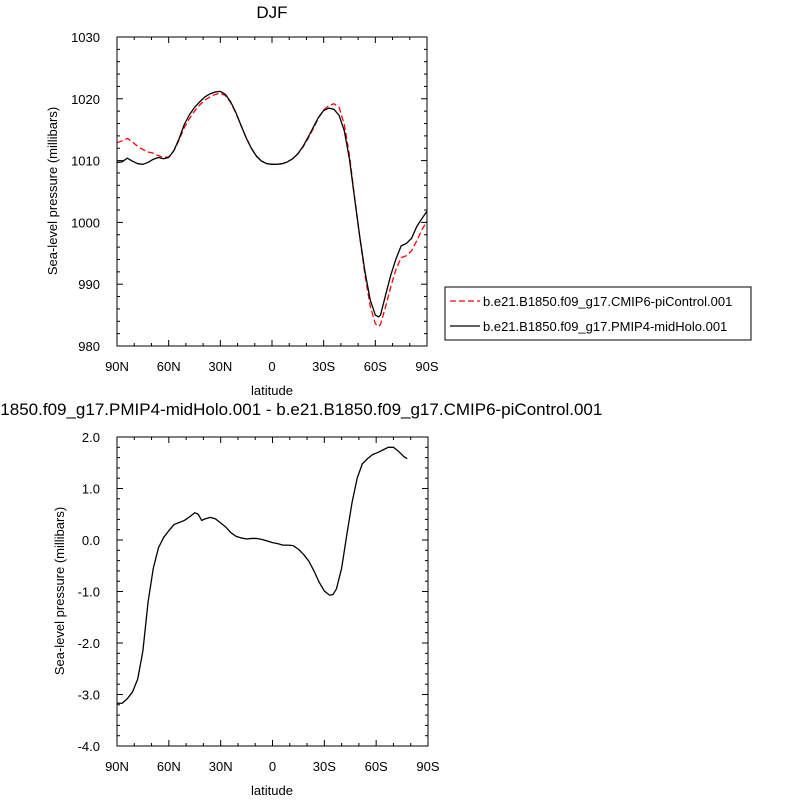 The height and width of the screenshot is (800, 800). Describe the element at coordinates (91, 489) in the screenshot. I see `y-tick-label: 1.0` at that location.